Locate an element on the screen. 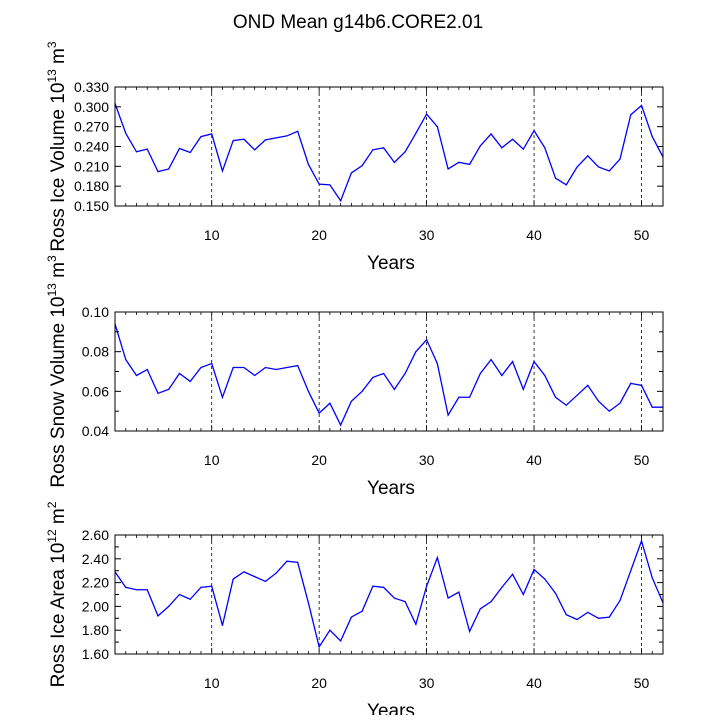 The width and height of the screenshot is (715, 720). y-axis-label-text: Ross Ice Area 10 is located at coordinates (58, 615).